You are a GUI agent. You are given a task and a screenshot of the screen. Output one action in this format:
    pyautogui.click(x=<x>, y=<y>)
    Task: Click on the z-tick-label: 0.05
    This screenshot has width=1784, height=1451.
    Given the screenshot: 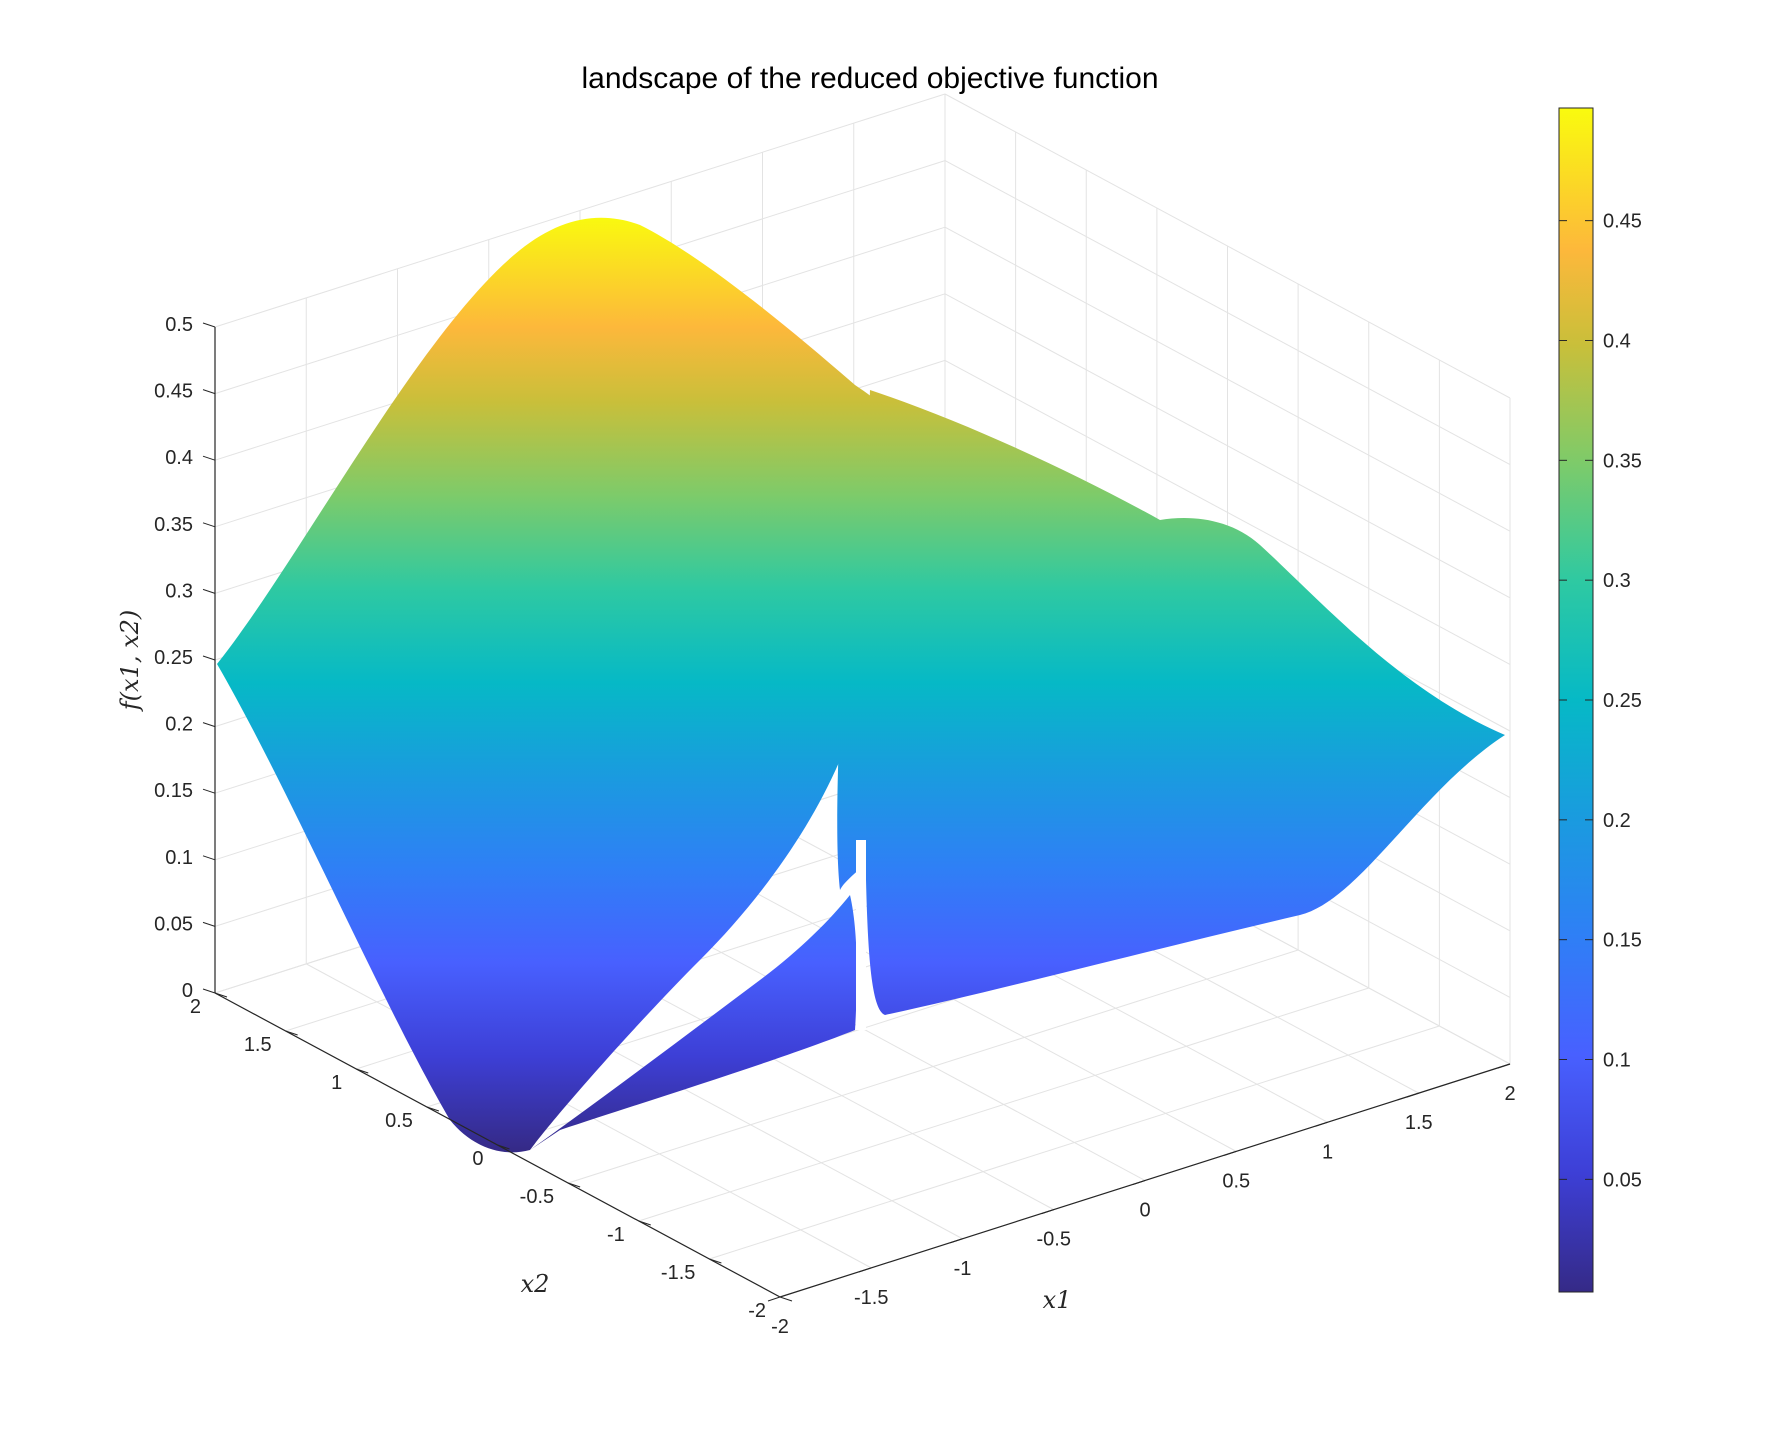 What is the action you would take?
    pyautogui.click(x=173, y=924)
    